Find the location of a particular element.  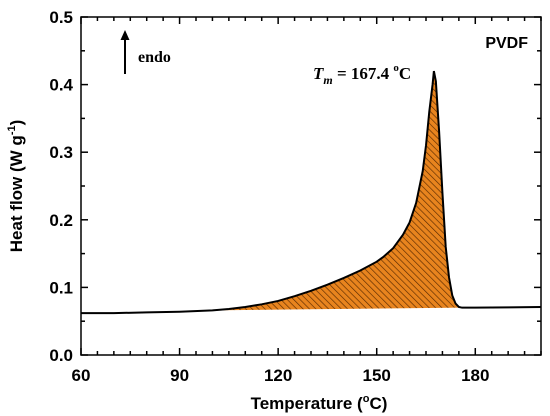

x-tick-label-180: 180 is located at coordinates (475, 375).